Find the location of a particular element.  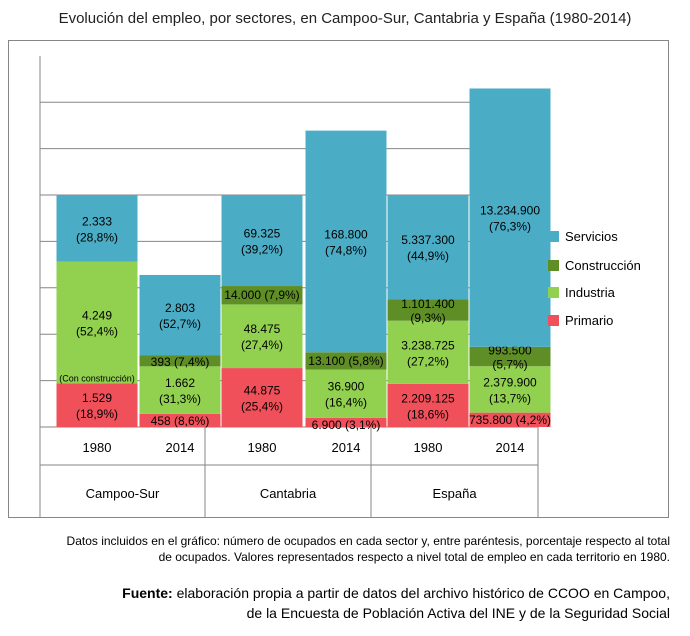

data-label: 13.100 (5,8%) is located at coordinates (345, 361).